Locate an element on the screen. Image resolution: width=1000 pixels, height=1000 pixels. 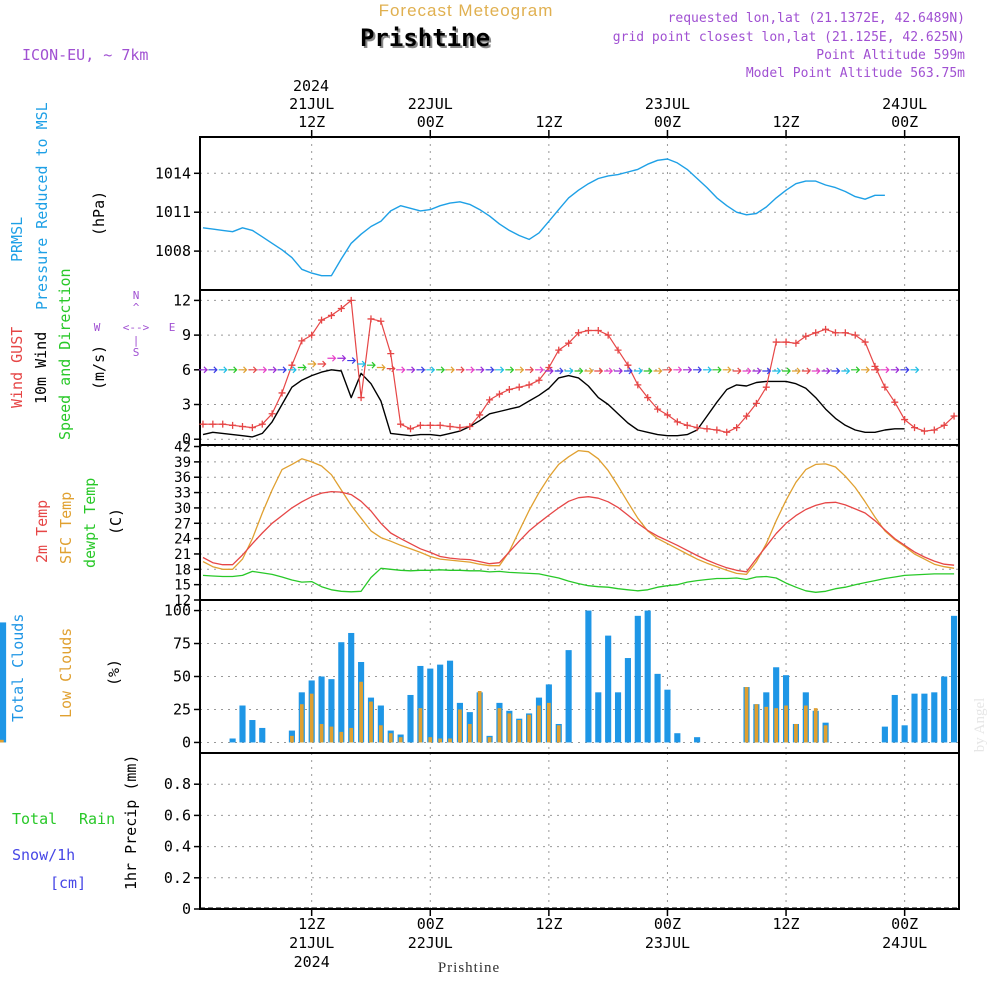
precip-panel: 0 0.2 0.4 0.6 0.8 is located at coordinates (562, 835).